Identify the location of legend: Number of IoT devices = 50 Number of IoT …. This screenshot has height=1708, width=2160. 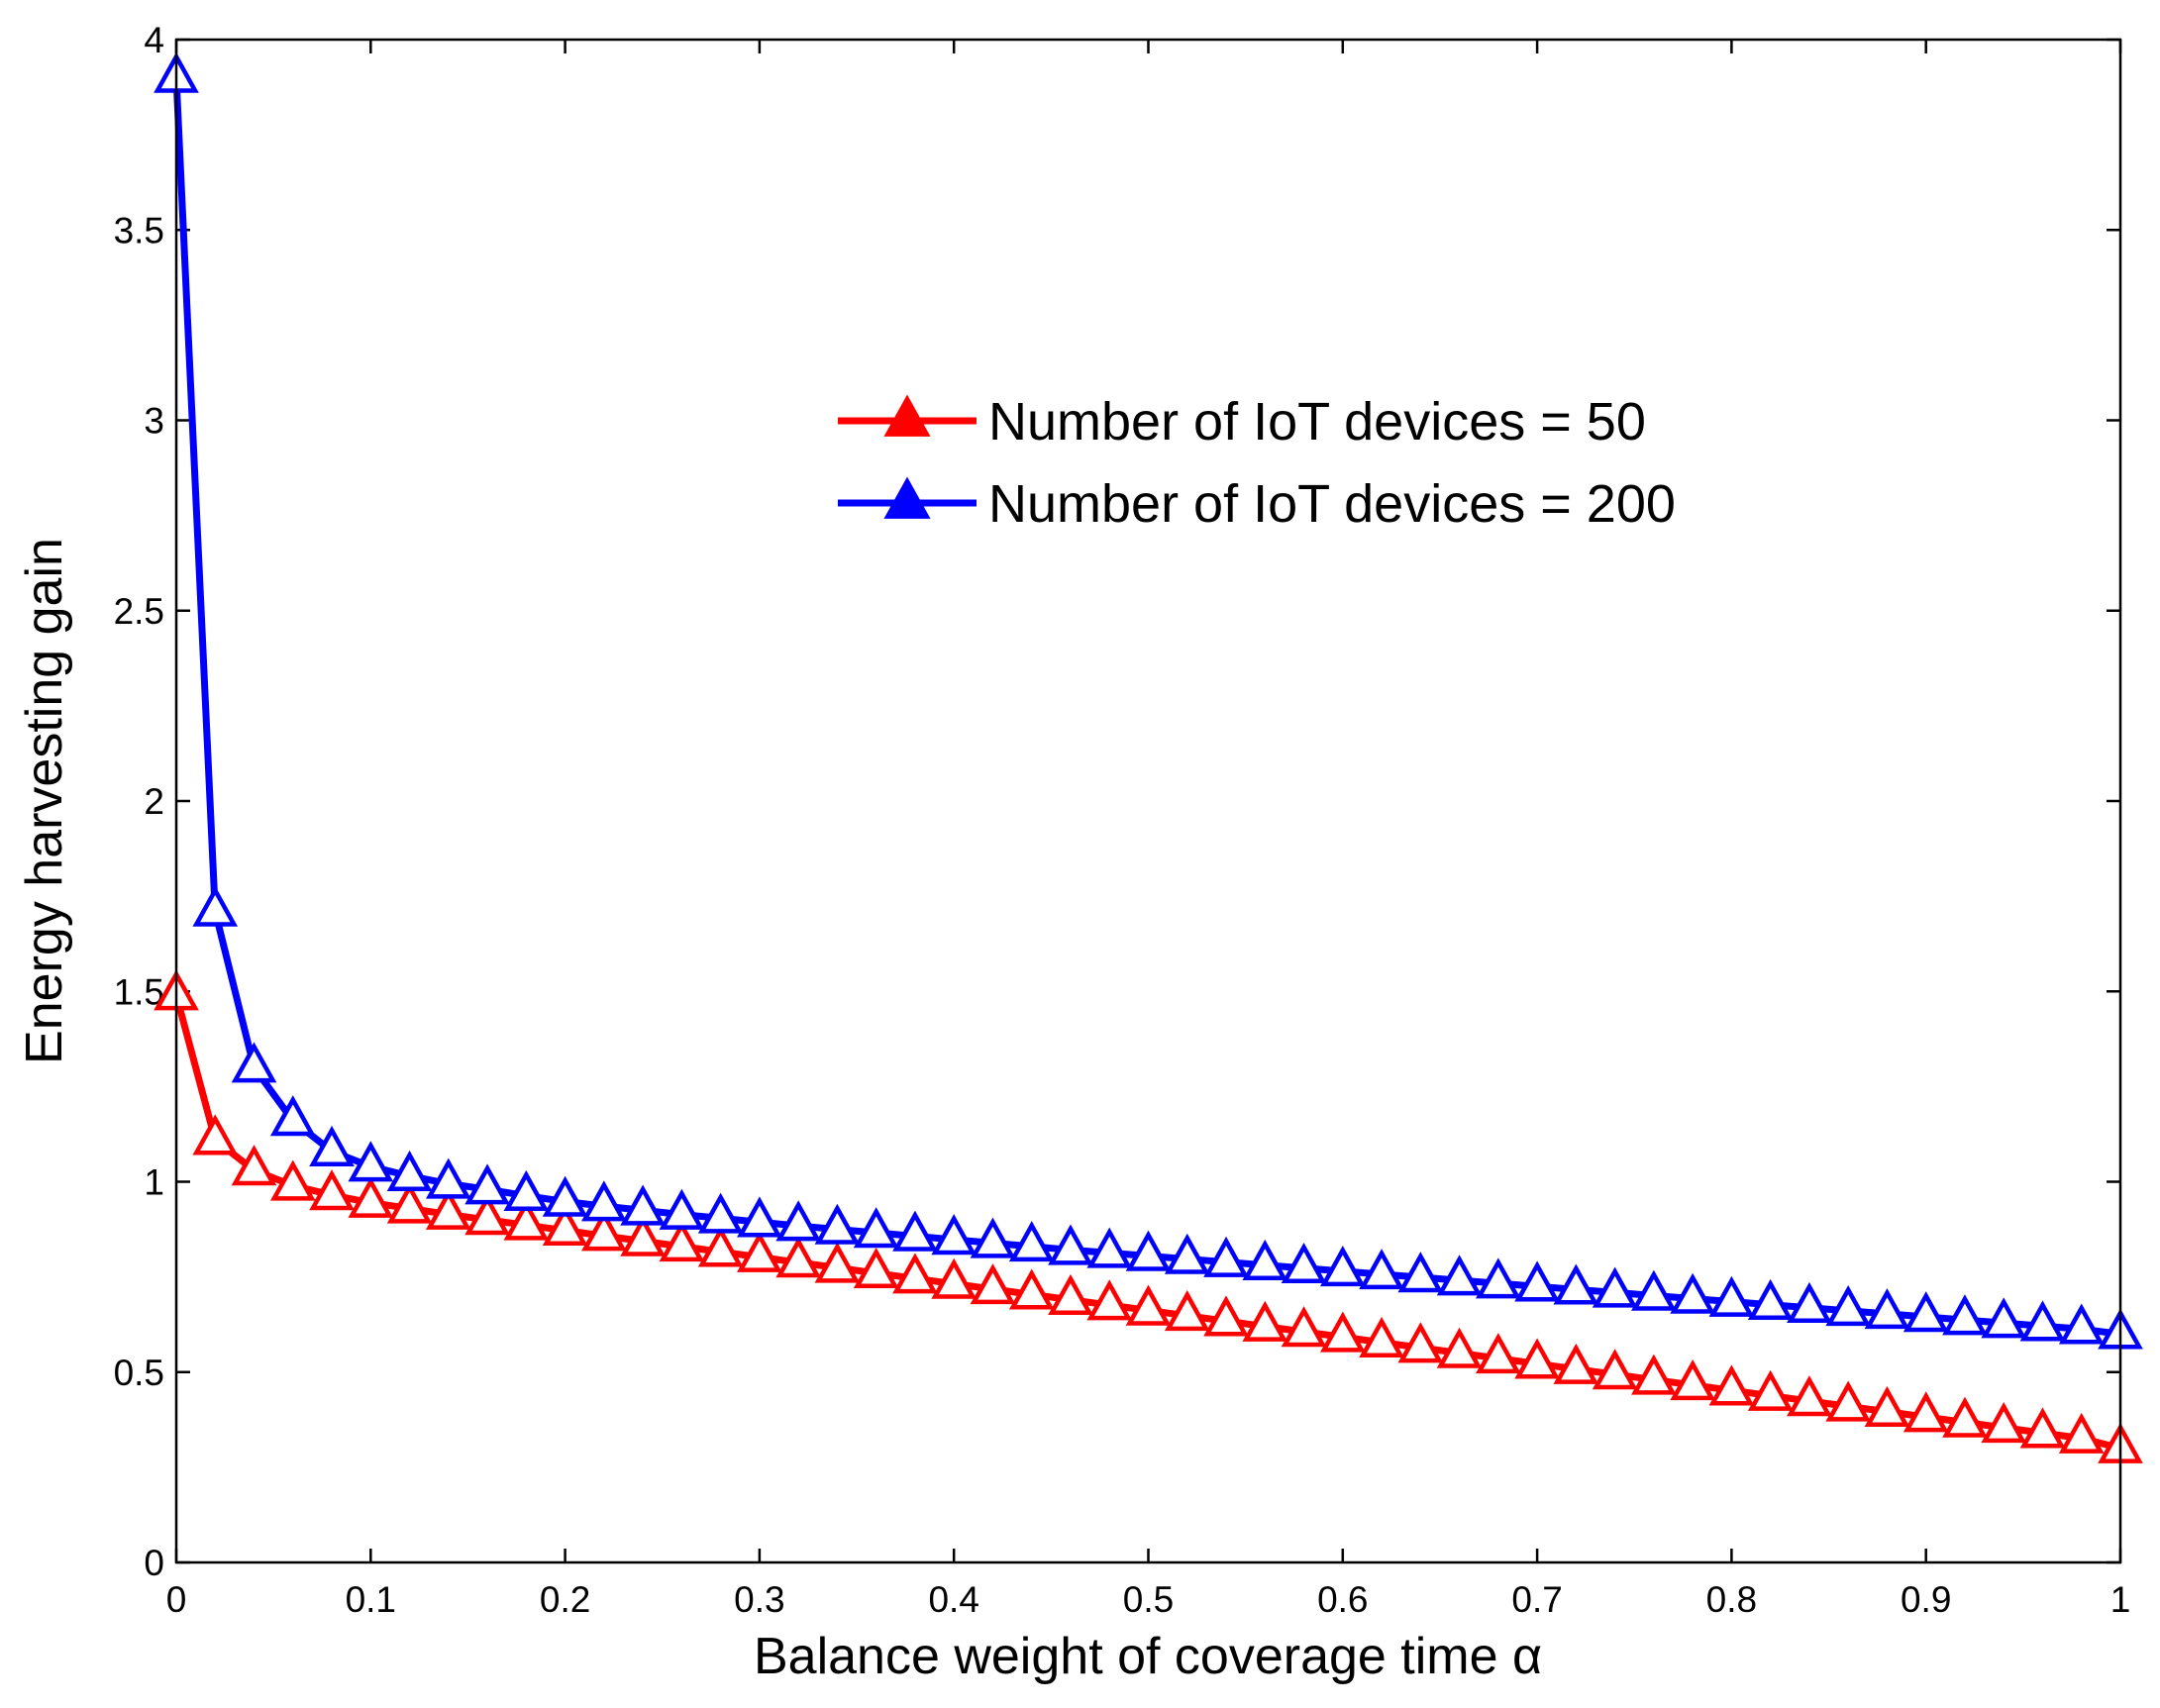
(1257, 463).